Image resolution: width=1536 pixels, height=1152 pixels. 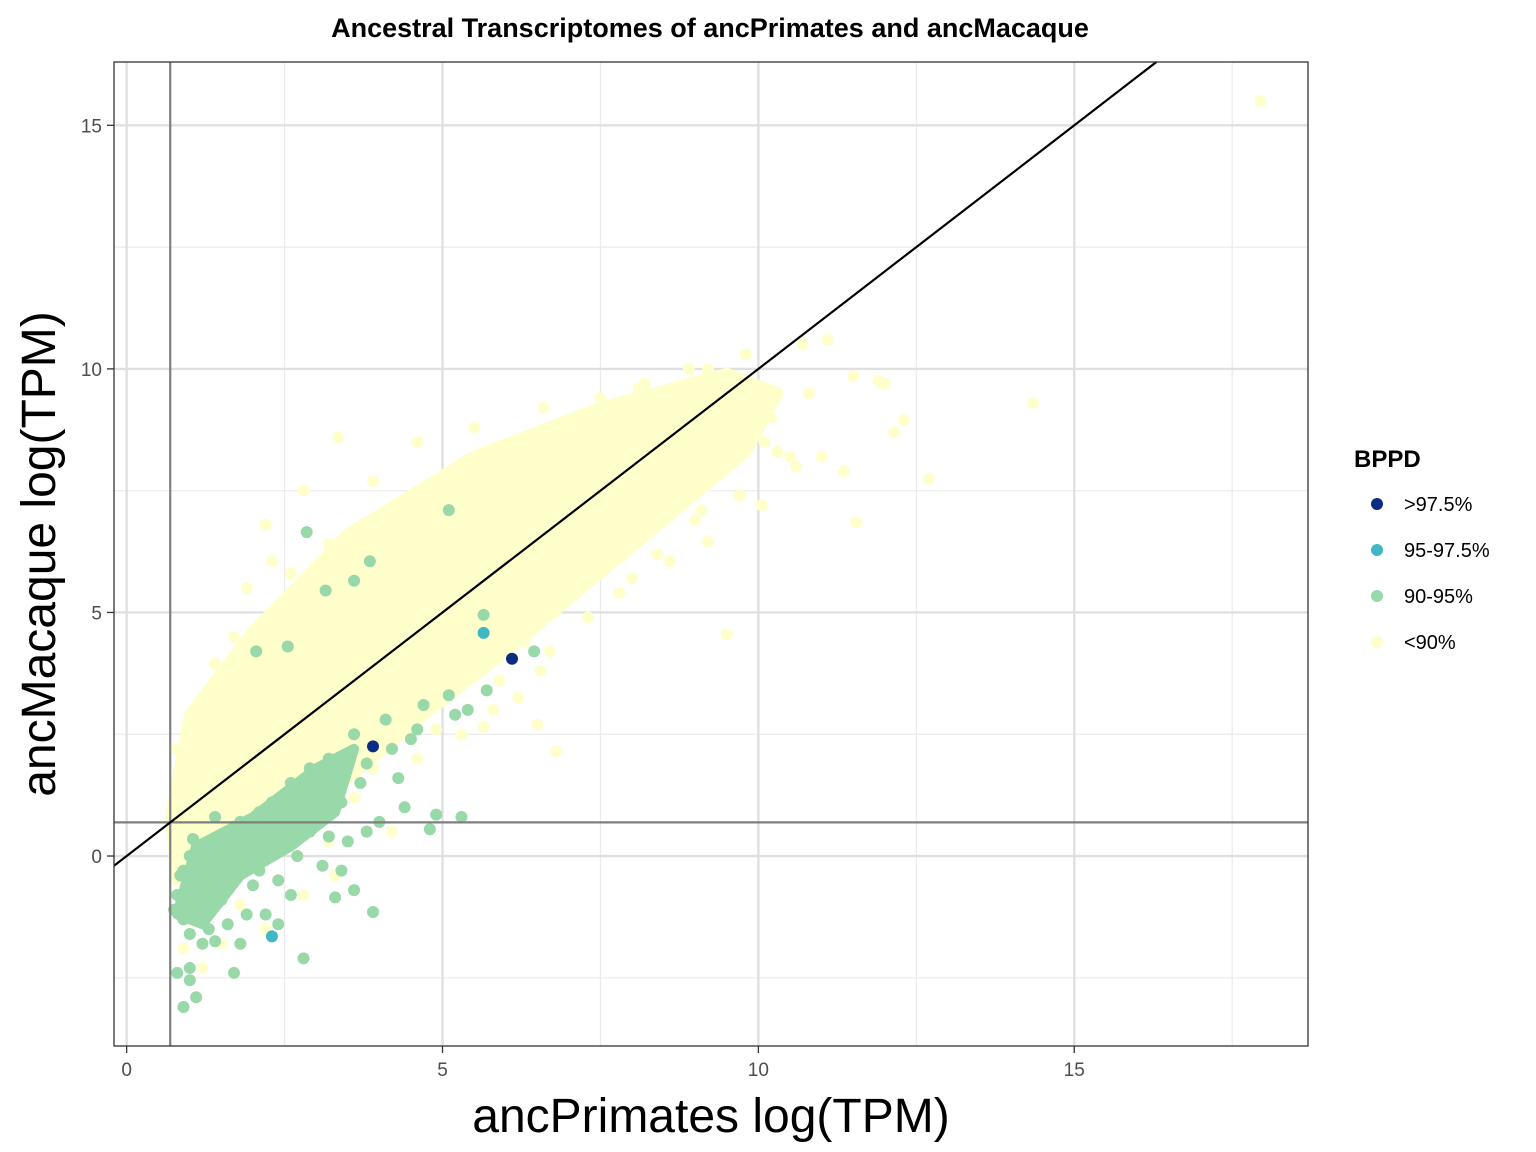 I want to click on y-tick-label: 10, so click(x=91, y=370).